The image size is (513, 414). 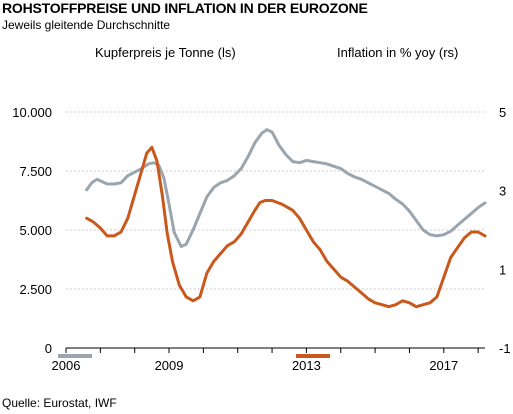 I want to click on x-tick-label: 2017, so click(x=443, y=365).